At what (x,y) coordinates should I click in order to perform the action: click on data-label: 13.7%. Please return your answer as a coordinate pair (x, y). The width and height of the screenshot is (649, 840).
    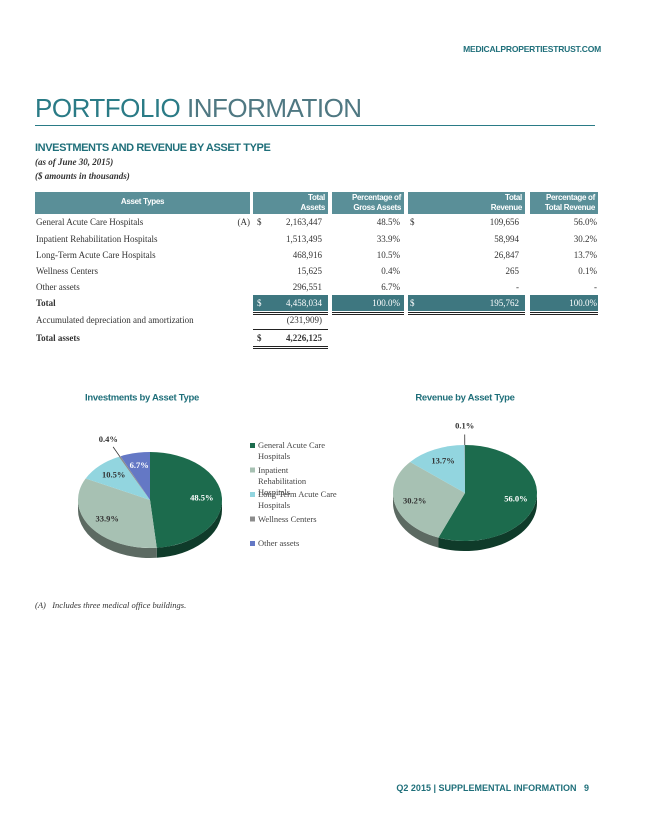
    Looking at the image, I should click on (442, 461).